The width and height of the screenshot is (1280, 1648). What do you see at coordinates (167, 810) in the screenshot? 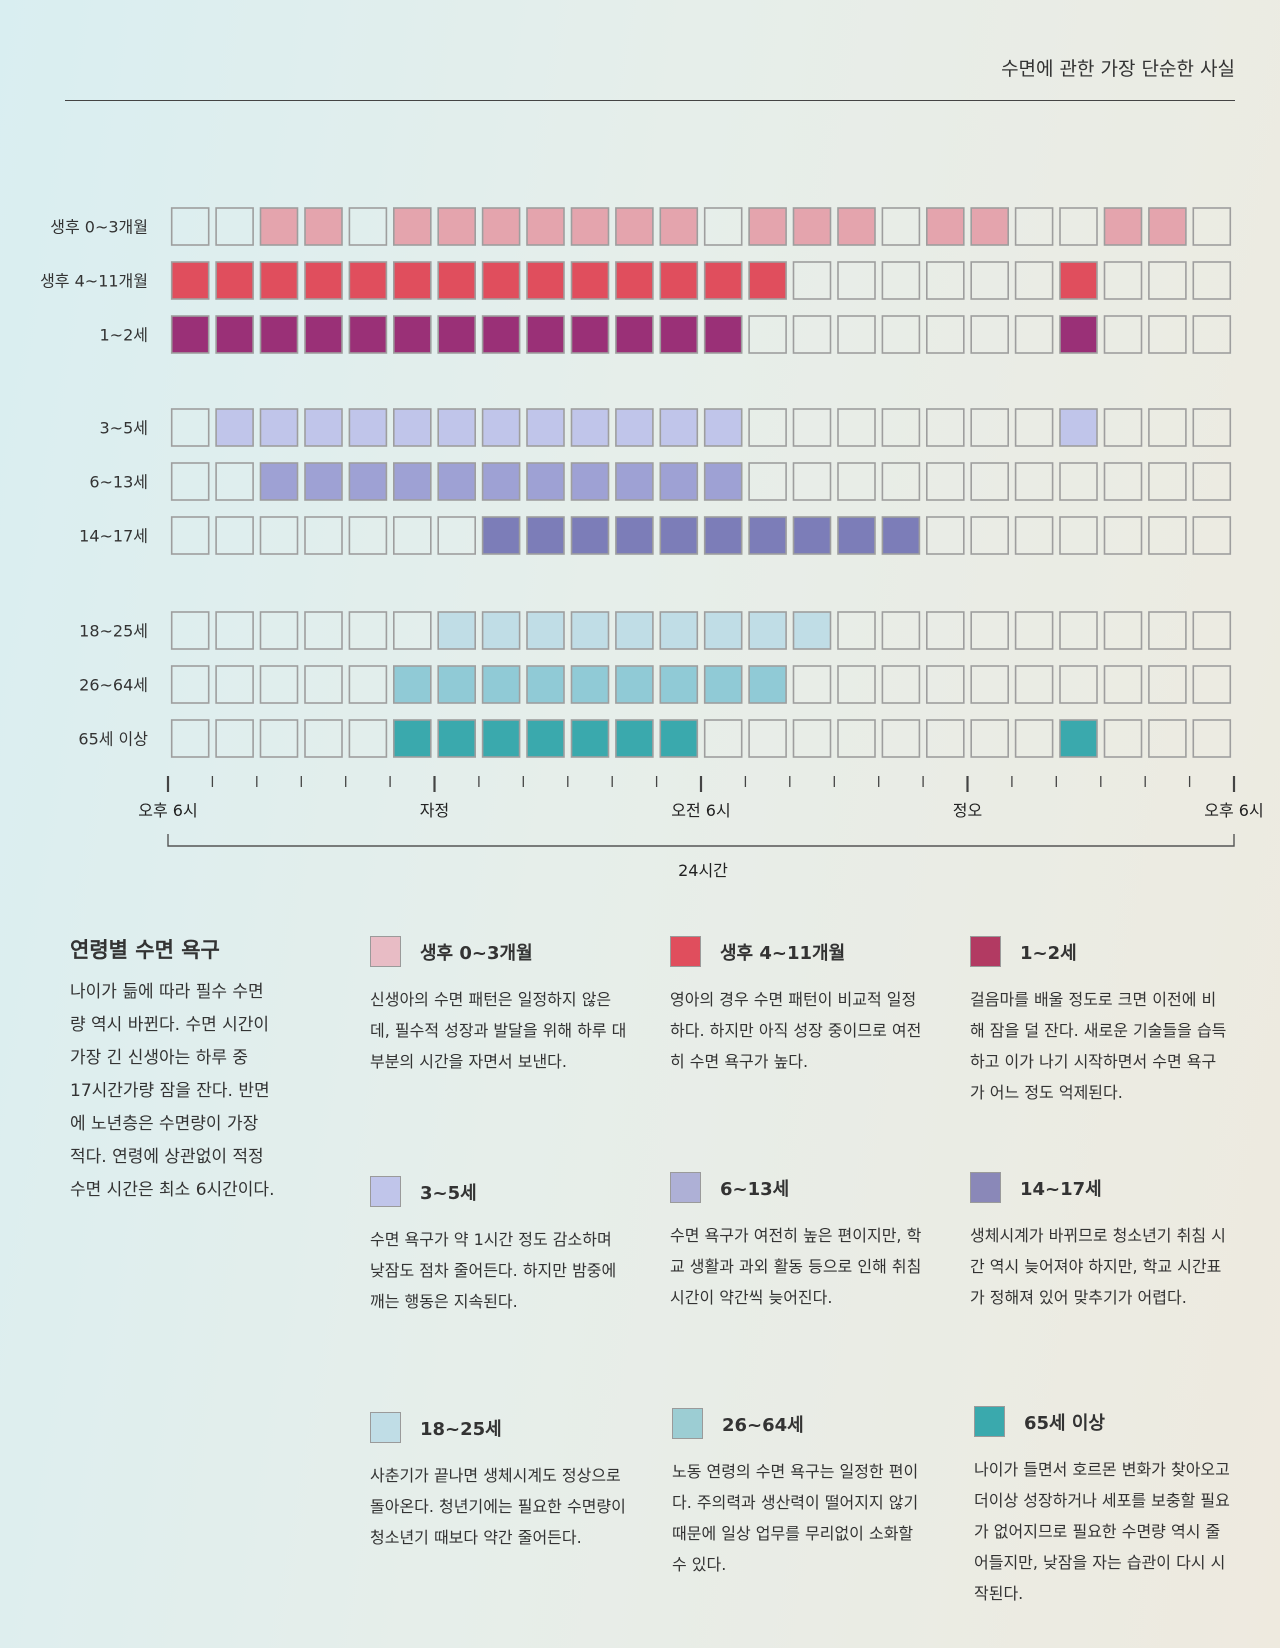
I see `x-tick-label: 오후 6시` at bounding box center [167, 810].